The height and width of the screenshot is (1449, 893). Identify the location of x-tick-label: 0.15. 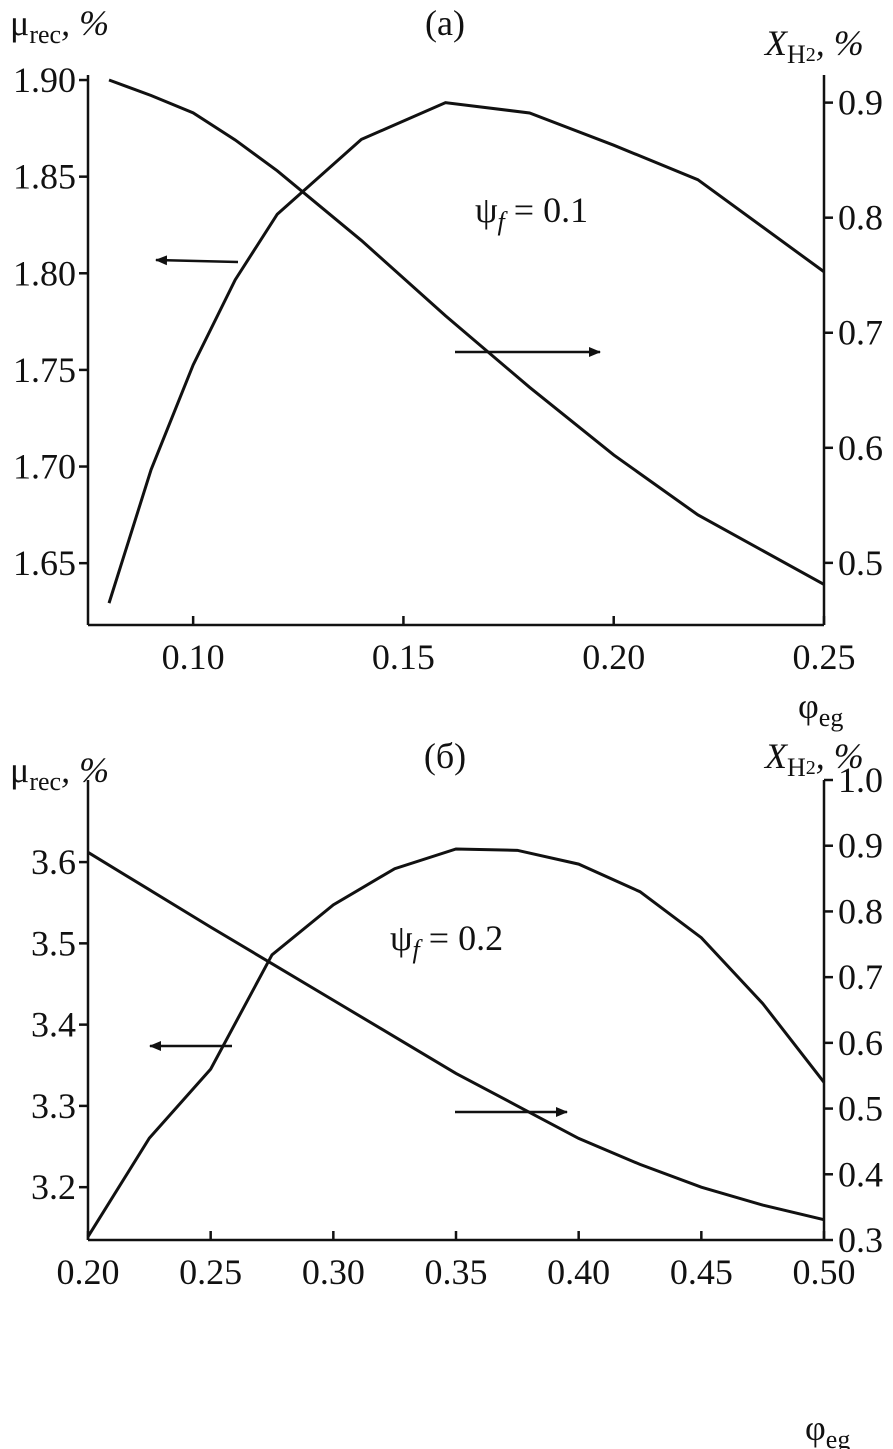
(403, 657).